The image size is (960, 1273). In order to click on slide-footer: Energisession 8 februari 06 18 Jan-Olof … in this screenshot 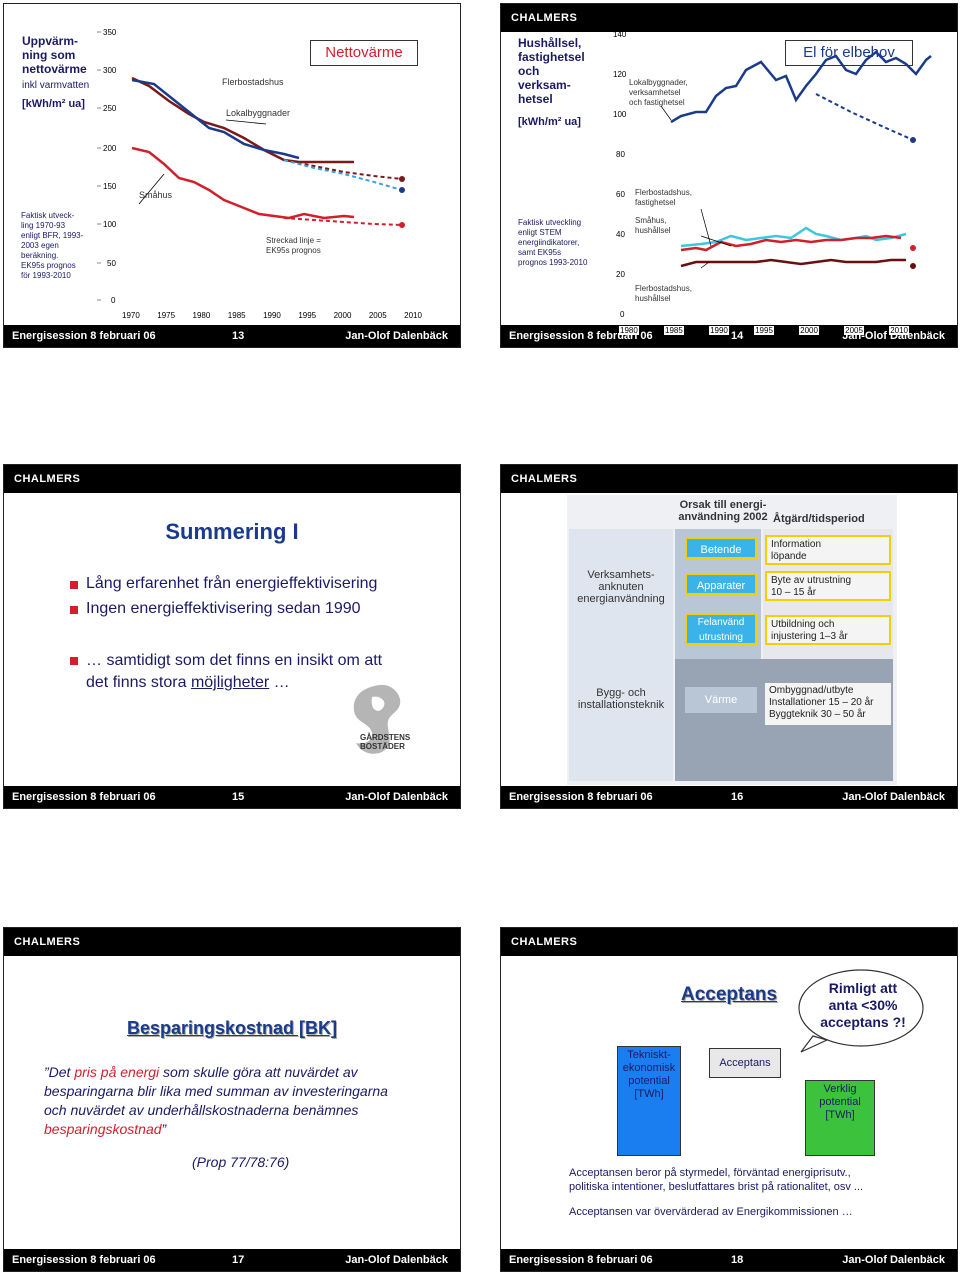, I will do `click(729, 1260)`.